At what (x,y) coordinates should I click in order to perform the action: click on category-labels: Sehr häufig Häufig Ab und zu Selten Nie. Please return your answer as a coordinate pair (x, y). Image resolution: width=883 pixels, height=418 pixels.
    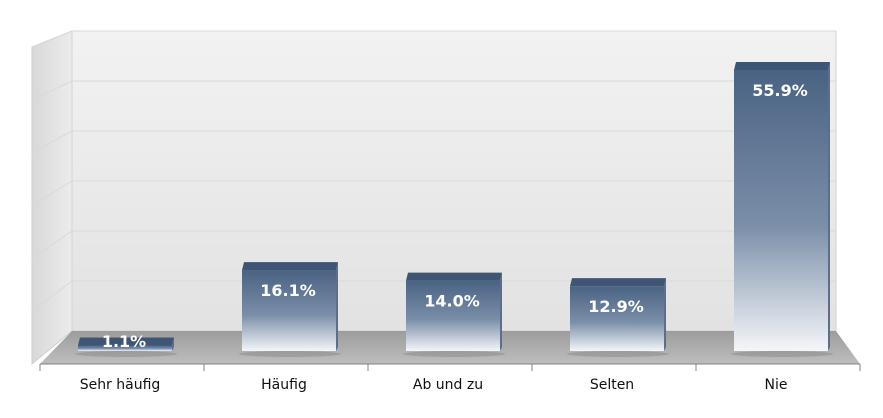
    Looking at the image, I should click on (434, 385).